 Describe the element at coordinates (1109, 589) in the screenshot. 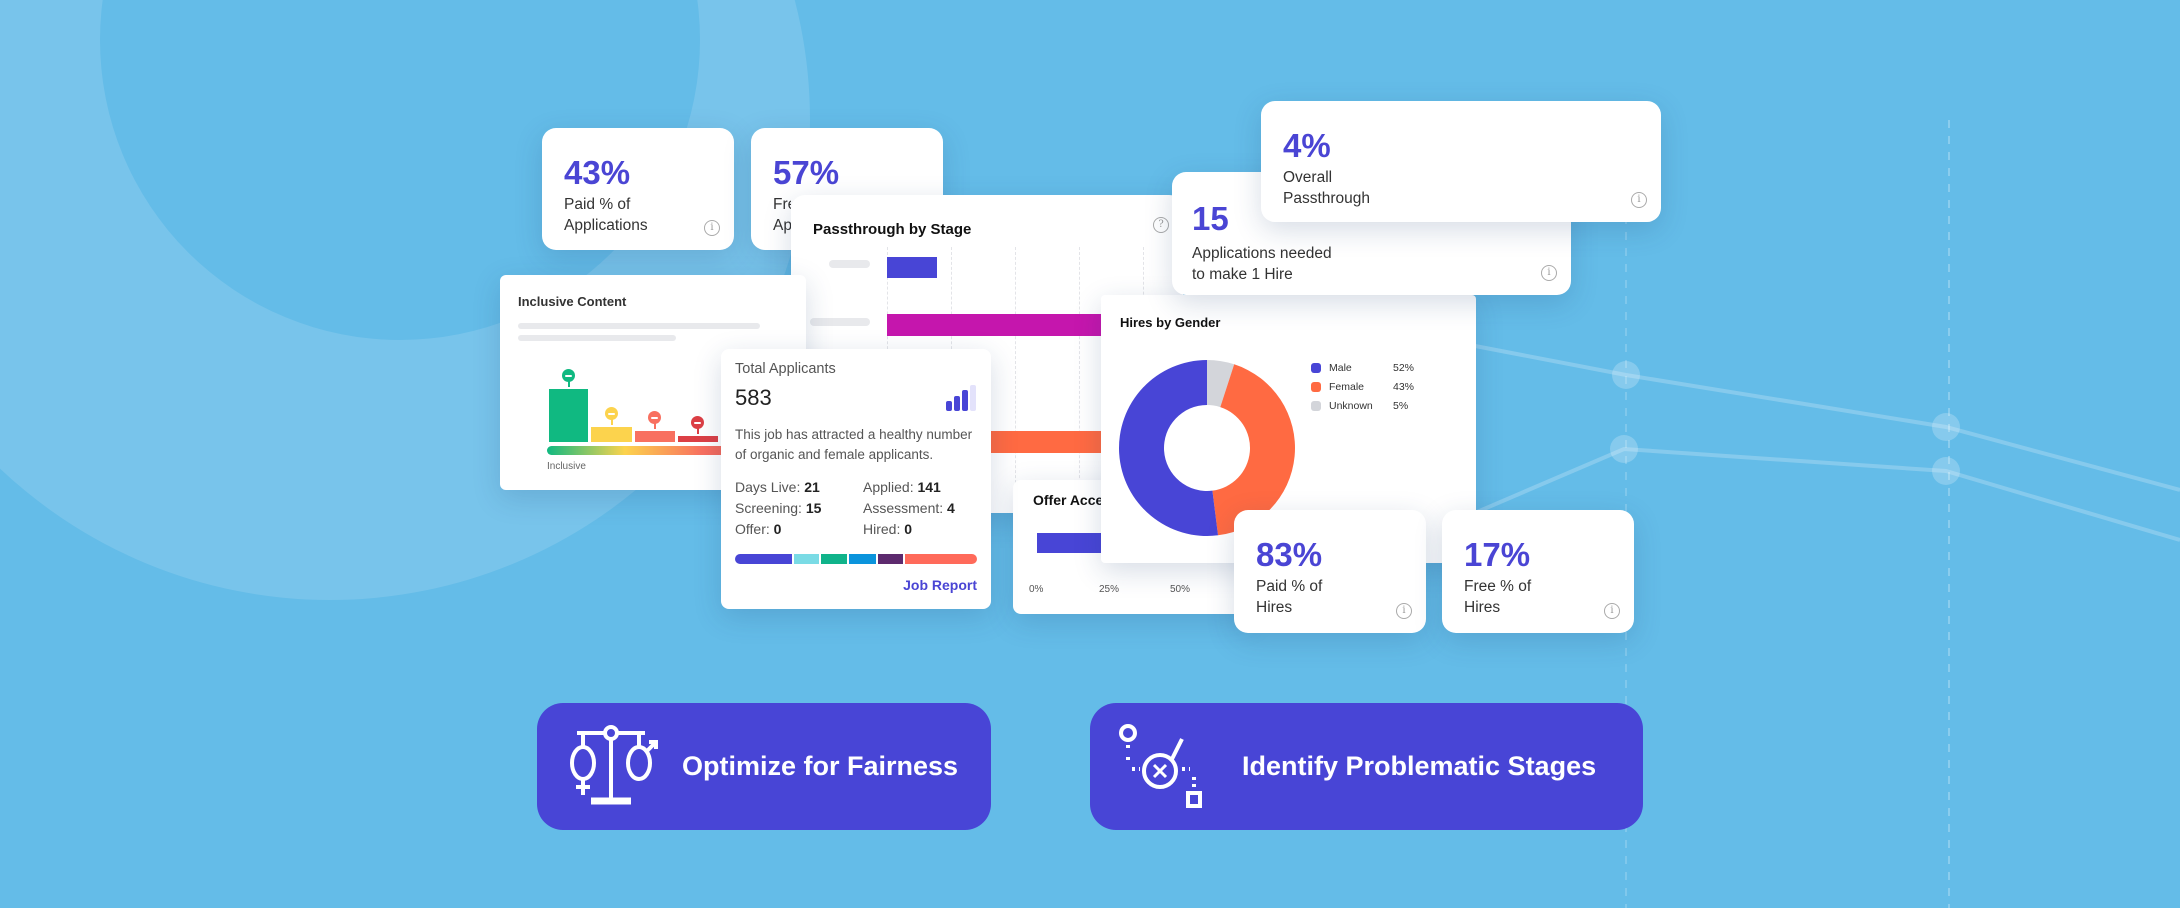

I see `tick-label: 25%` at that location.